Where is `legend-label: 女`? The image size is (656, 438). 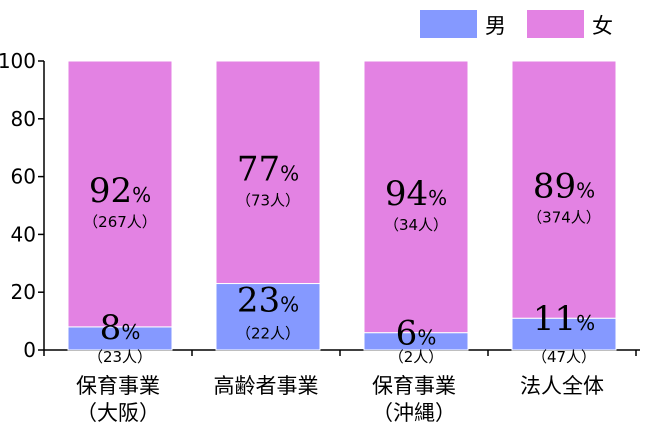 legend-label: 女 is located at coordinates (602, 26).